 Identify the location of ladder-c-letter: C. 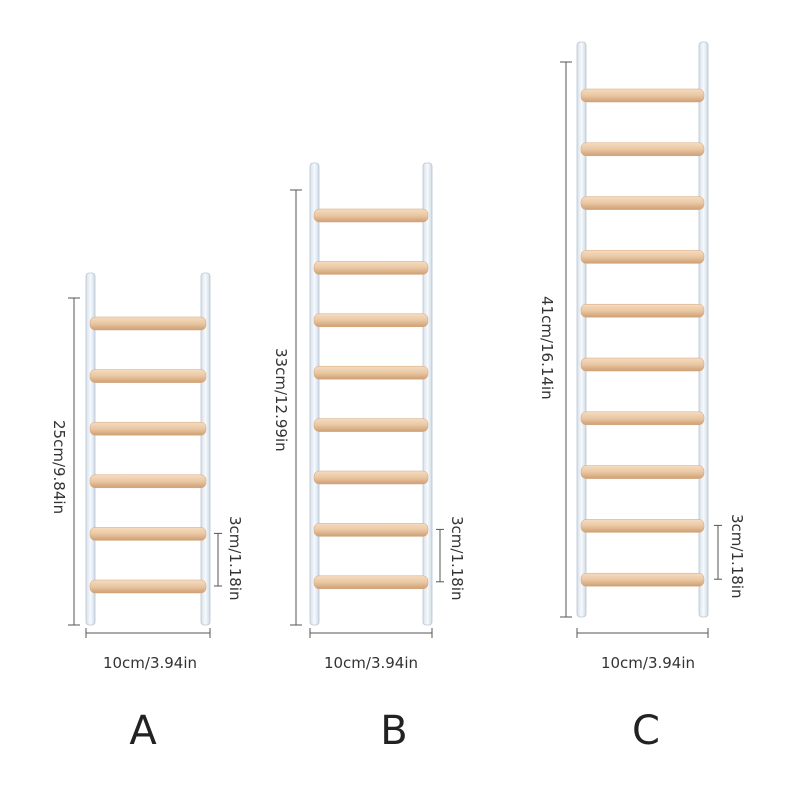
(646, 731).